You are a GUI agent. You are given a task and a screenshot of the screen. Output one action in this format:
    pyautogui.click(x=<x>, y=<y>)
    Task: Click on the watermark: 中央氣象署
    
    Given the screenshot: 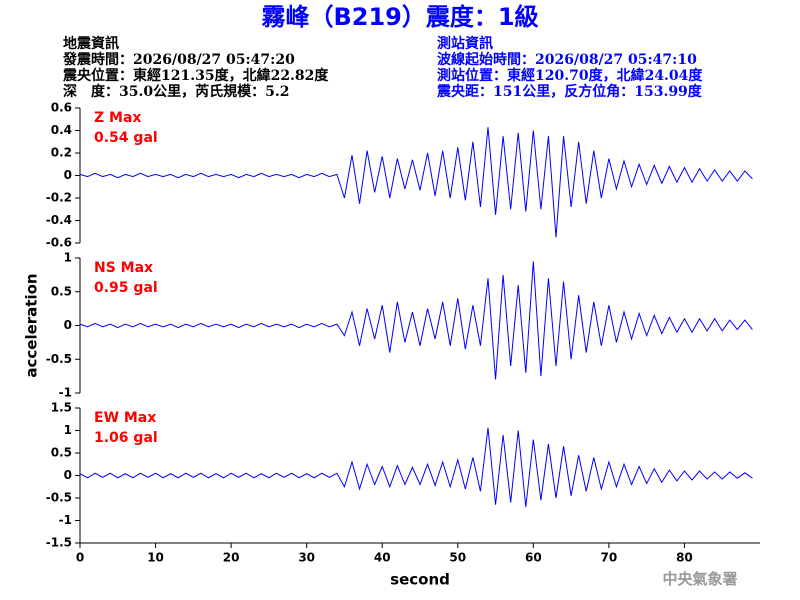 What is the action you would take?
    pyautogui.click(x=699, y=579)
    